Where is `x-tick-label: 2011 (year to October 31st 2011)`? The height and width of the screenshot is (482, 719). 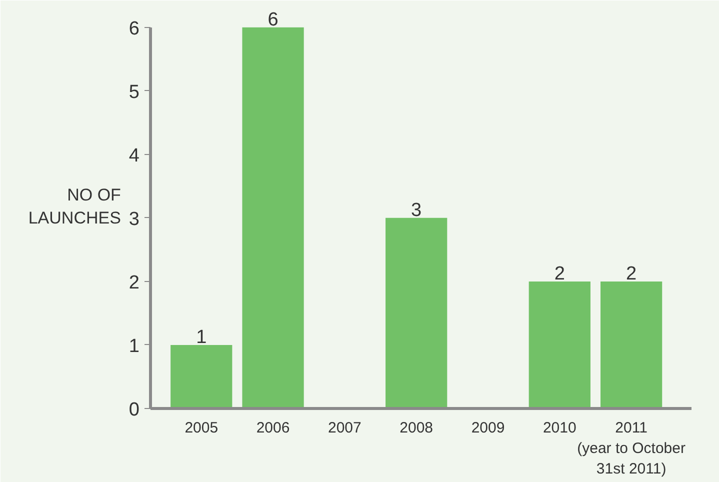
x-tick-label: 2011 (year to October 31st 2011) is located at coordinates (631, 449).